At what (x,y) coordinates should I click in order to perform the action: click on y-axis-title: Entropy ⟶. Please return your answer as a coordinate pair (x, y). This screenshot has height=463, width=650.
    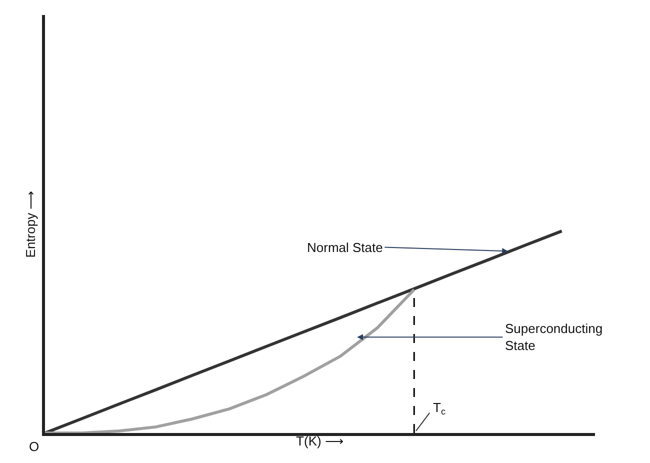
    Looking at the image, I should click on (30, 224).